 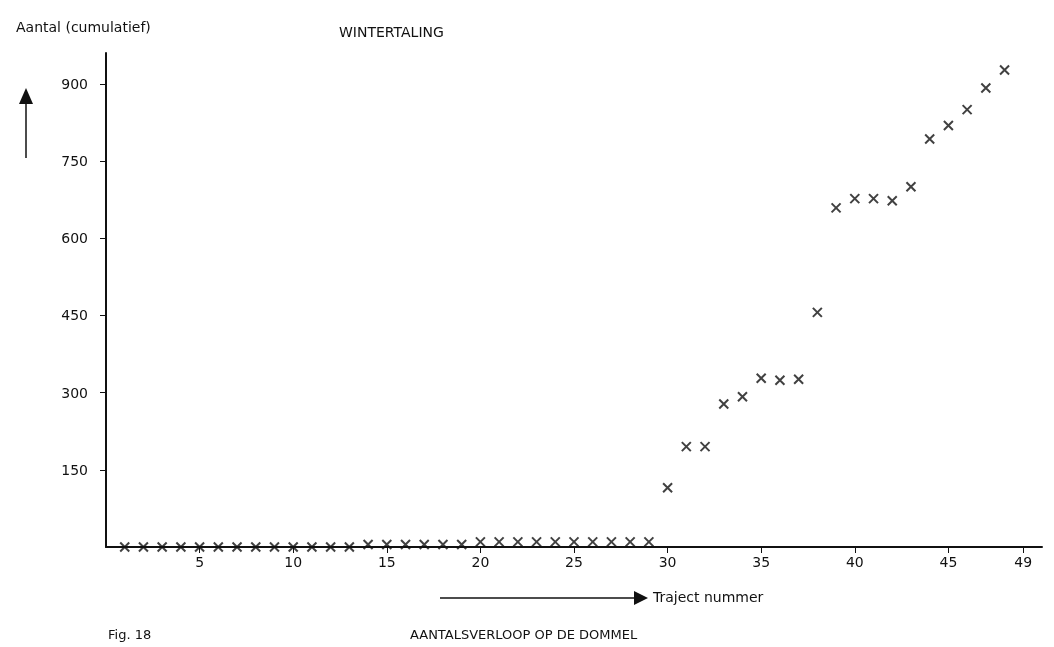 What do you see at coordinates (1023, 562) in the screenshot?
I see `x-tick-label: 49` at bounding box center [1023, 562].